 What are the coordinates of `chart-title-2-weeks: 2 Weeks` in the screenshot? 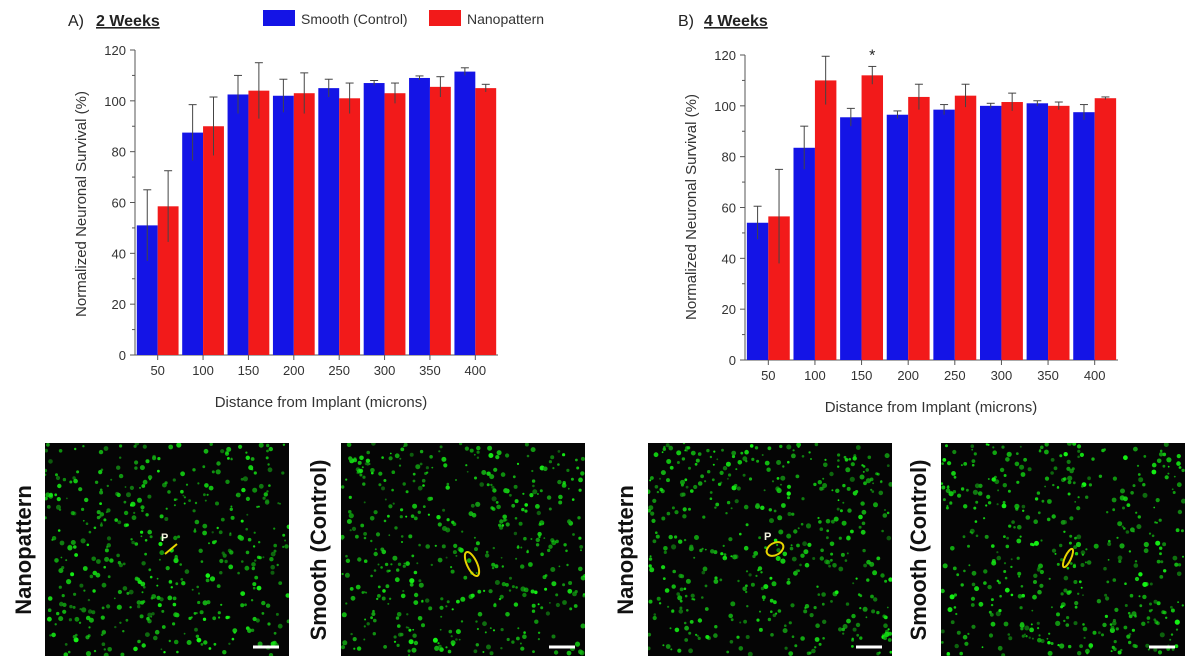 It's located at (128, 21).